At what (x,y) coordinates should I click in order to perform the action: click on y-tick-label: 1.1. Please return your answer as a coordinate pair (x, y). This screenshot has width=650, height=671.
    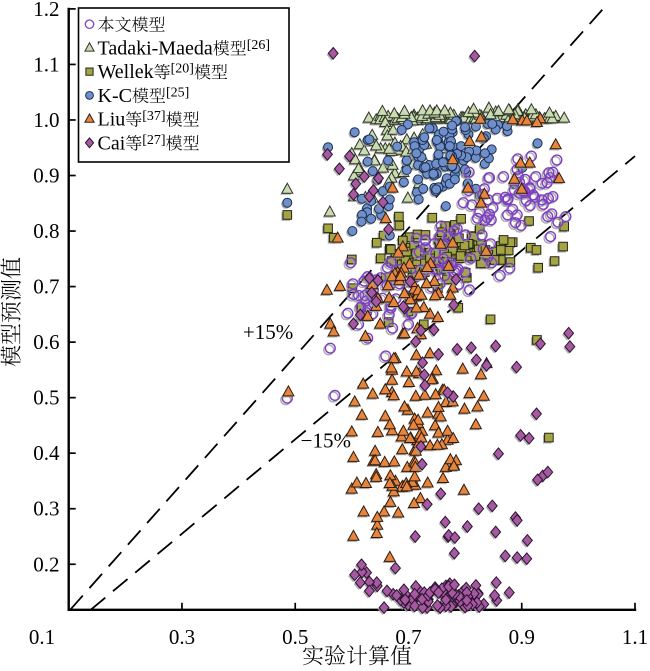
    Looking at the image, I should click on (46, 64).